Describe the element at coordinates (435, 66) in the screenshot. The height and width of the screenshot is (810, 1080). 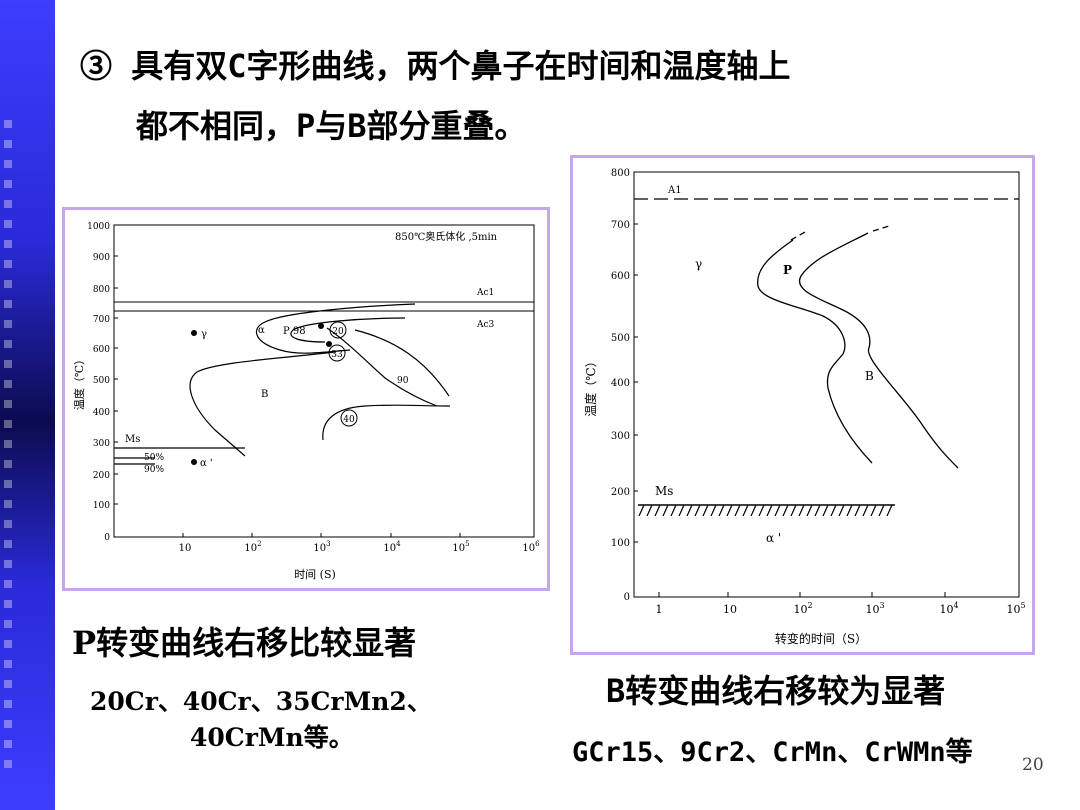
I see `title-line-1: ③ 具有双C字形曲线，两个鼻子在时间和温度轴上` at that location.